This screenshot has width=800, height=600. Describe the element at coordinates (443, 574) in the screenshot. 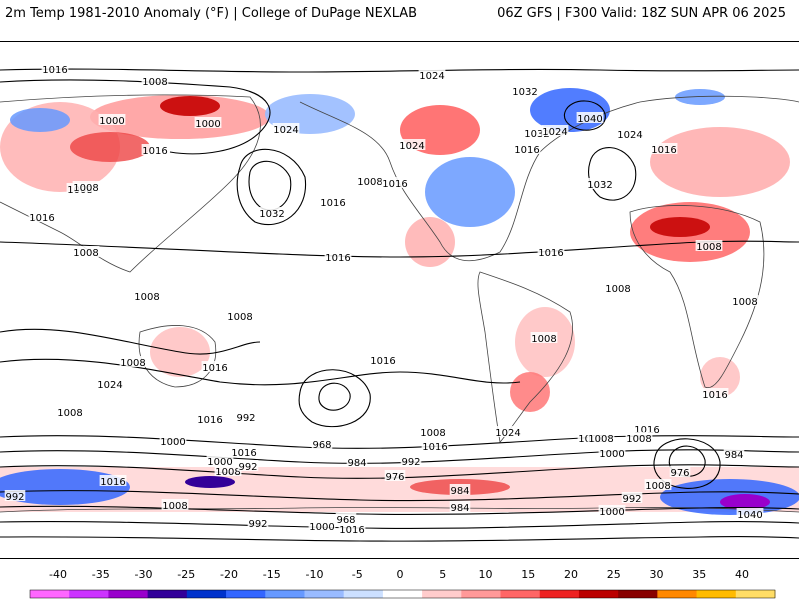

I see `colorbar-tick-label: 5` at that location.